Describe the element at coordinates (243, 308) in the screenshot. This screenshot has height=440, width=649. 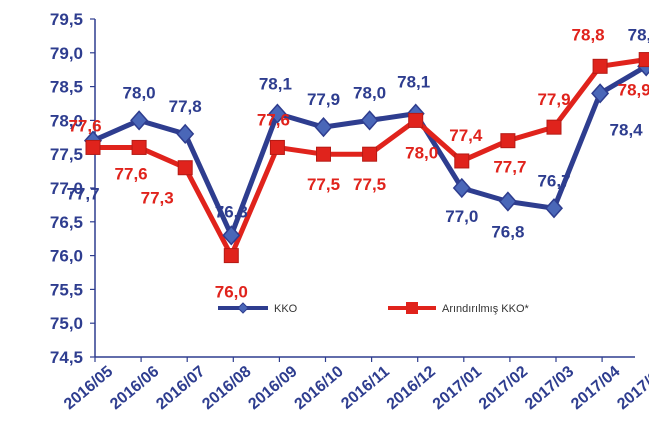
I see `legend-kko-marker` at that location.